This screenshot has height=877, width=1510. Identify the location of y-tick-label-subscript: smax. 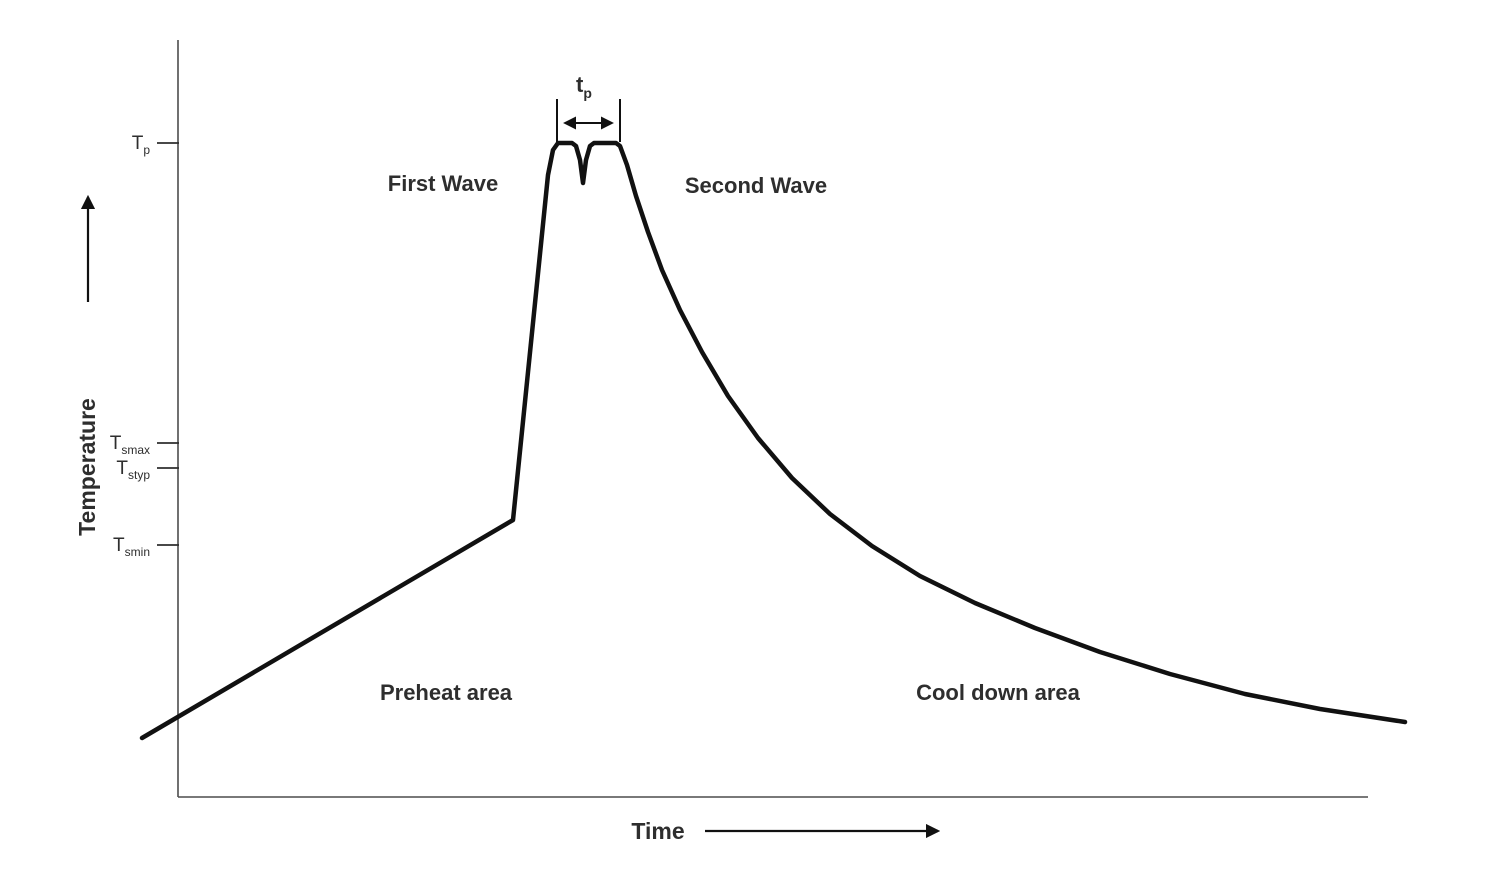
(135, 450).